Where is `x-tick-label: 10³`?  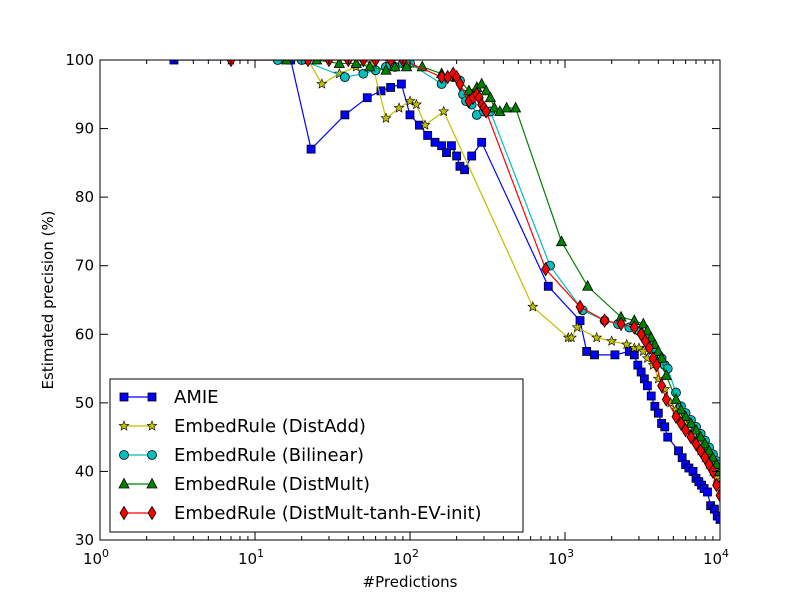 x-tick-label: 10³ is located at coordinates (561, 557).